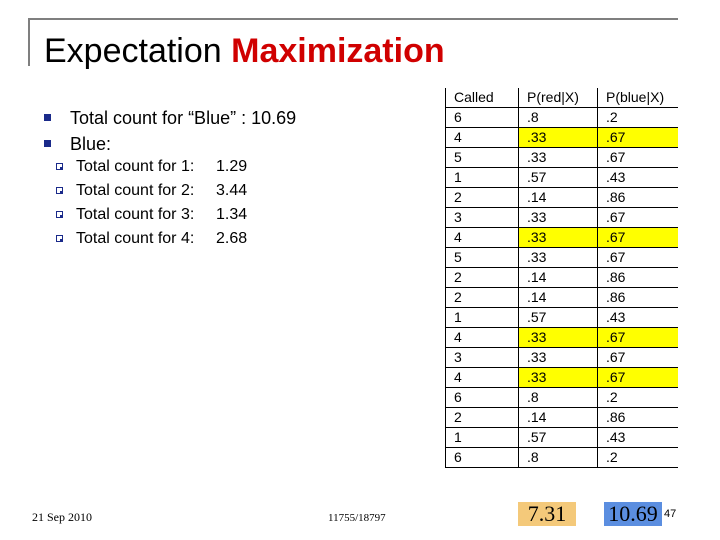  Describe the element at coordinates (170, 121) in the screenshot. I see `bullet-item: Total count for “Blue” : 10.69` at that location.